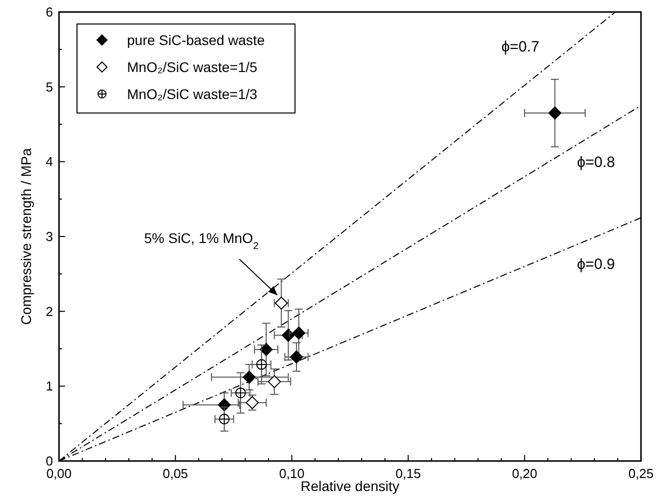 The image size is (659, 498). I want to click on legend-label: MnO₂/SiC waste=1/3, so click(192, 94).